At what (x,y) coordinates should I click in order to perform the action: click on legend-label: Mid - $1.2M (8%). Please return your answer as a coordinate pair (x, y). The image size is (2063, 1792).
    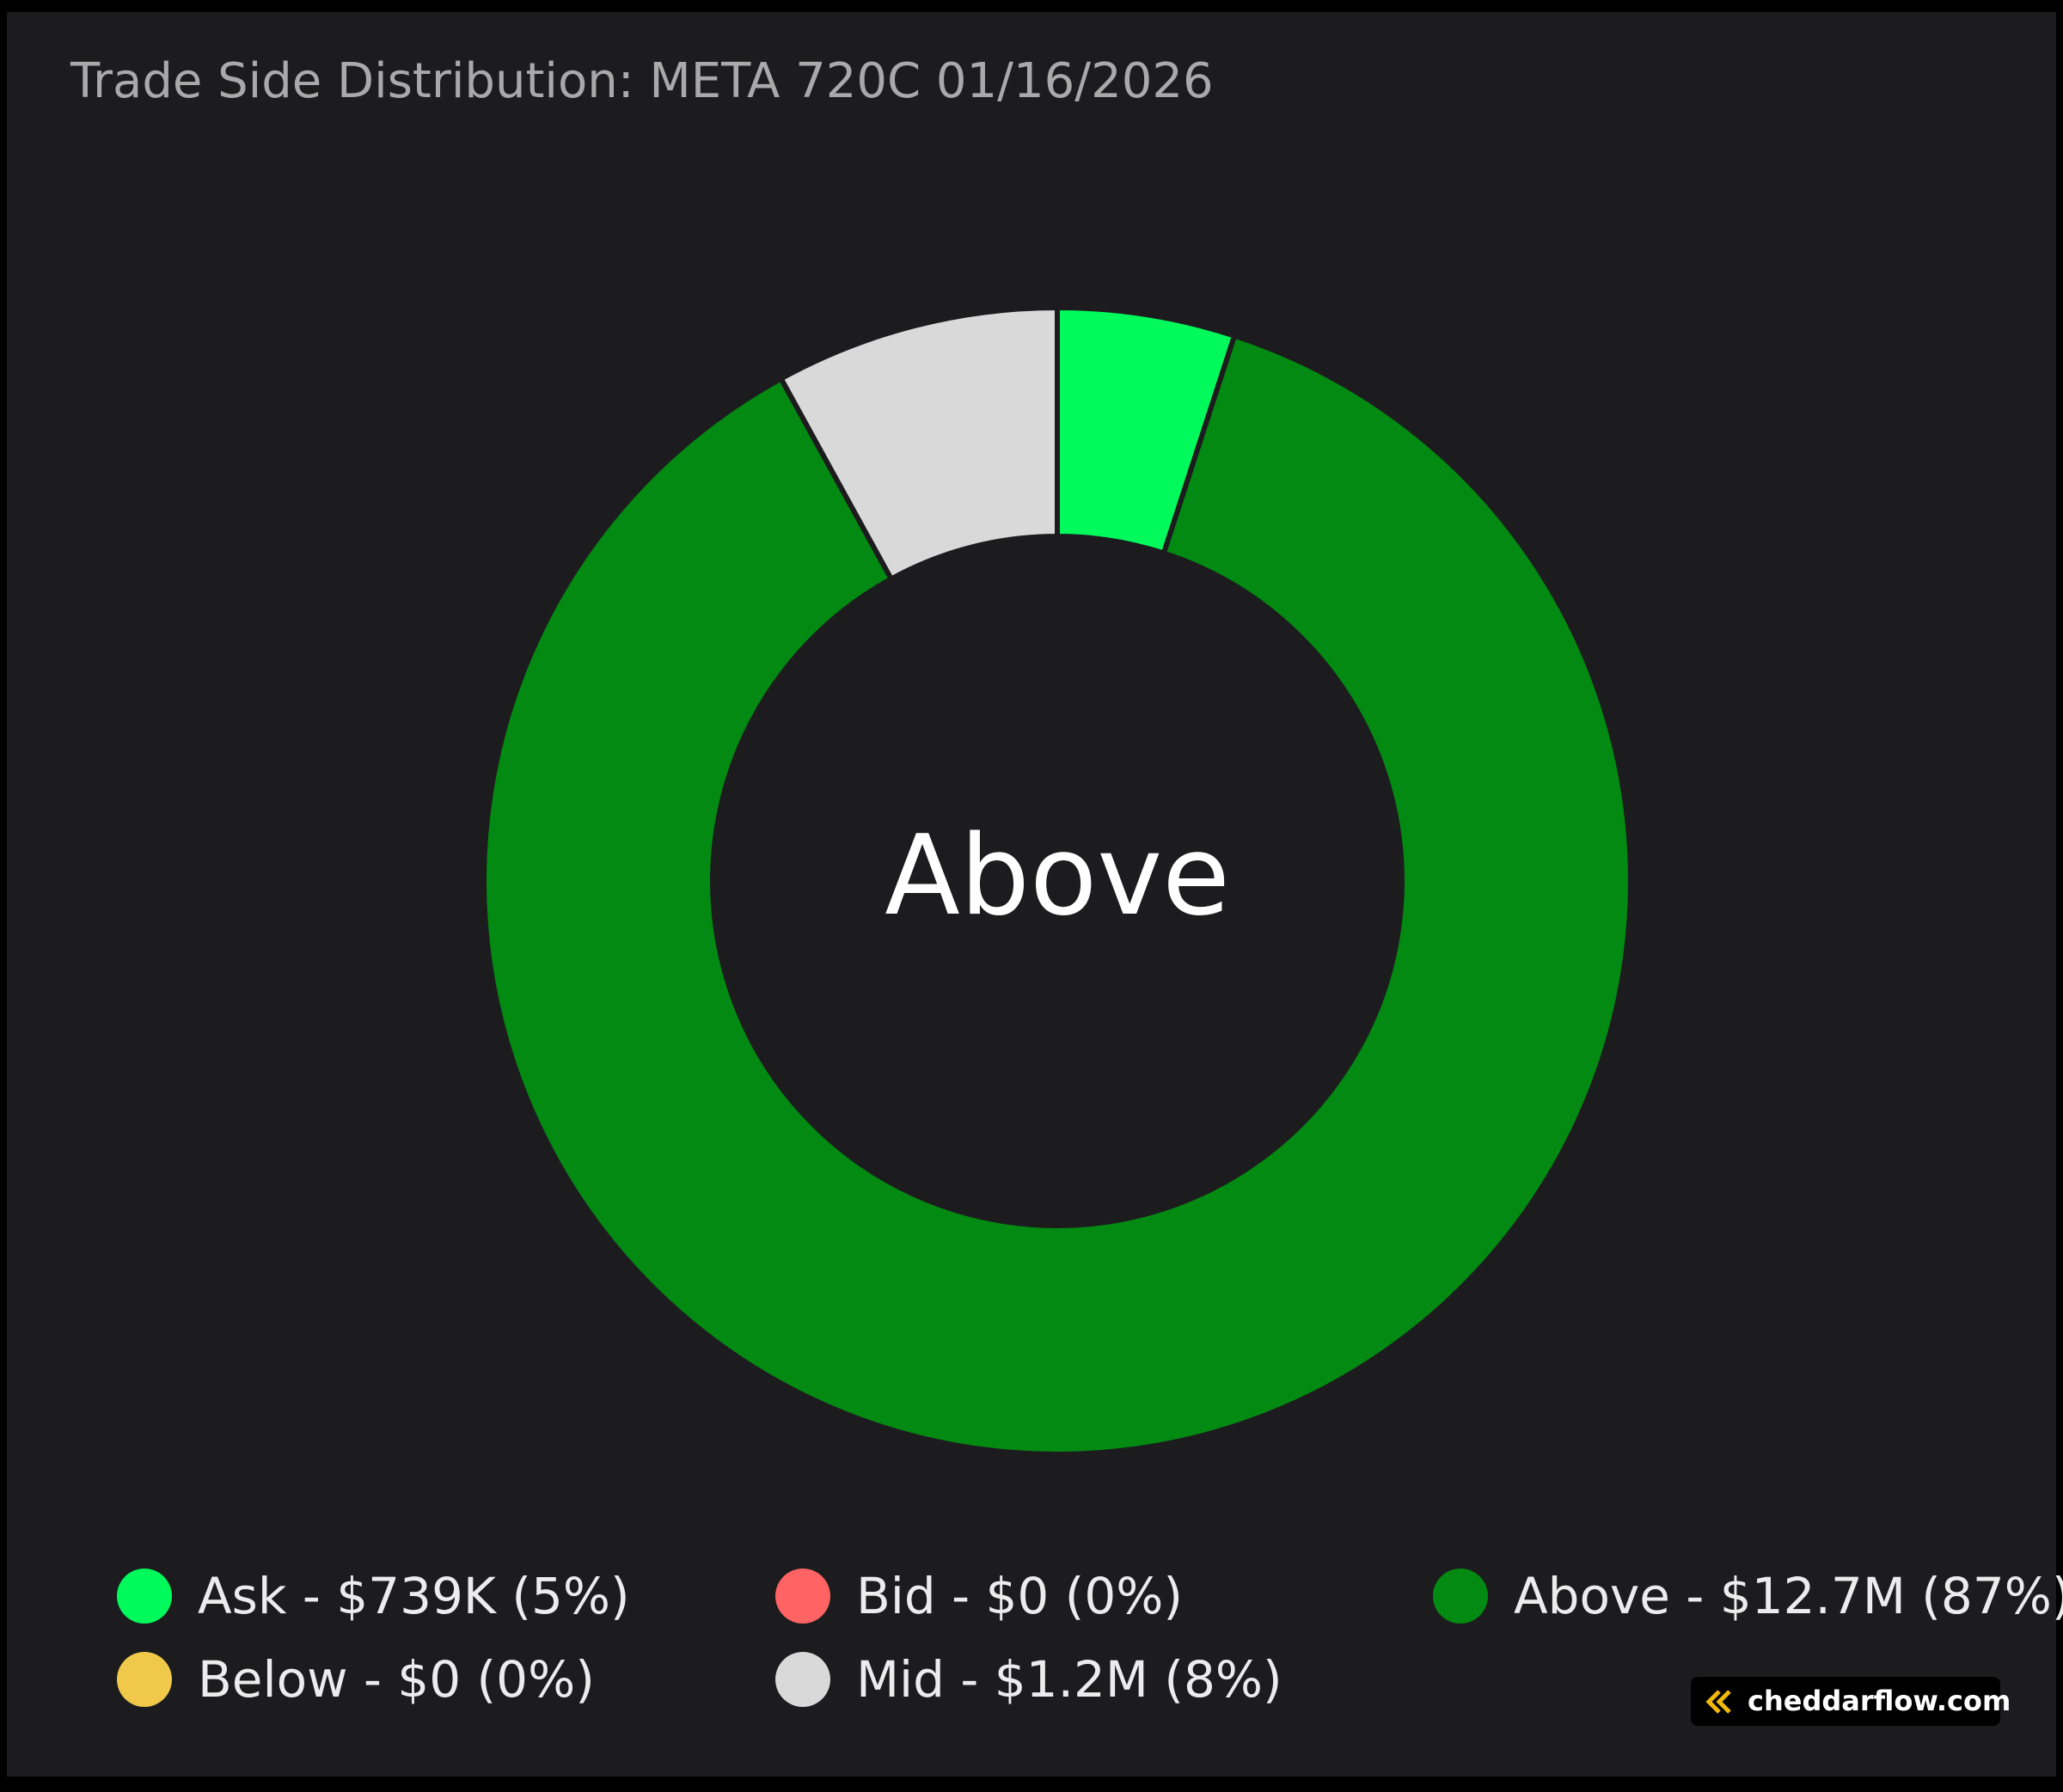
    Looking at the image, I should click on (1069, 1679).